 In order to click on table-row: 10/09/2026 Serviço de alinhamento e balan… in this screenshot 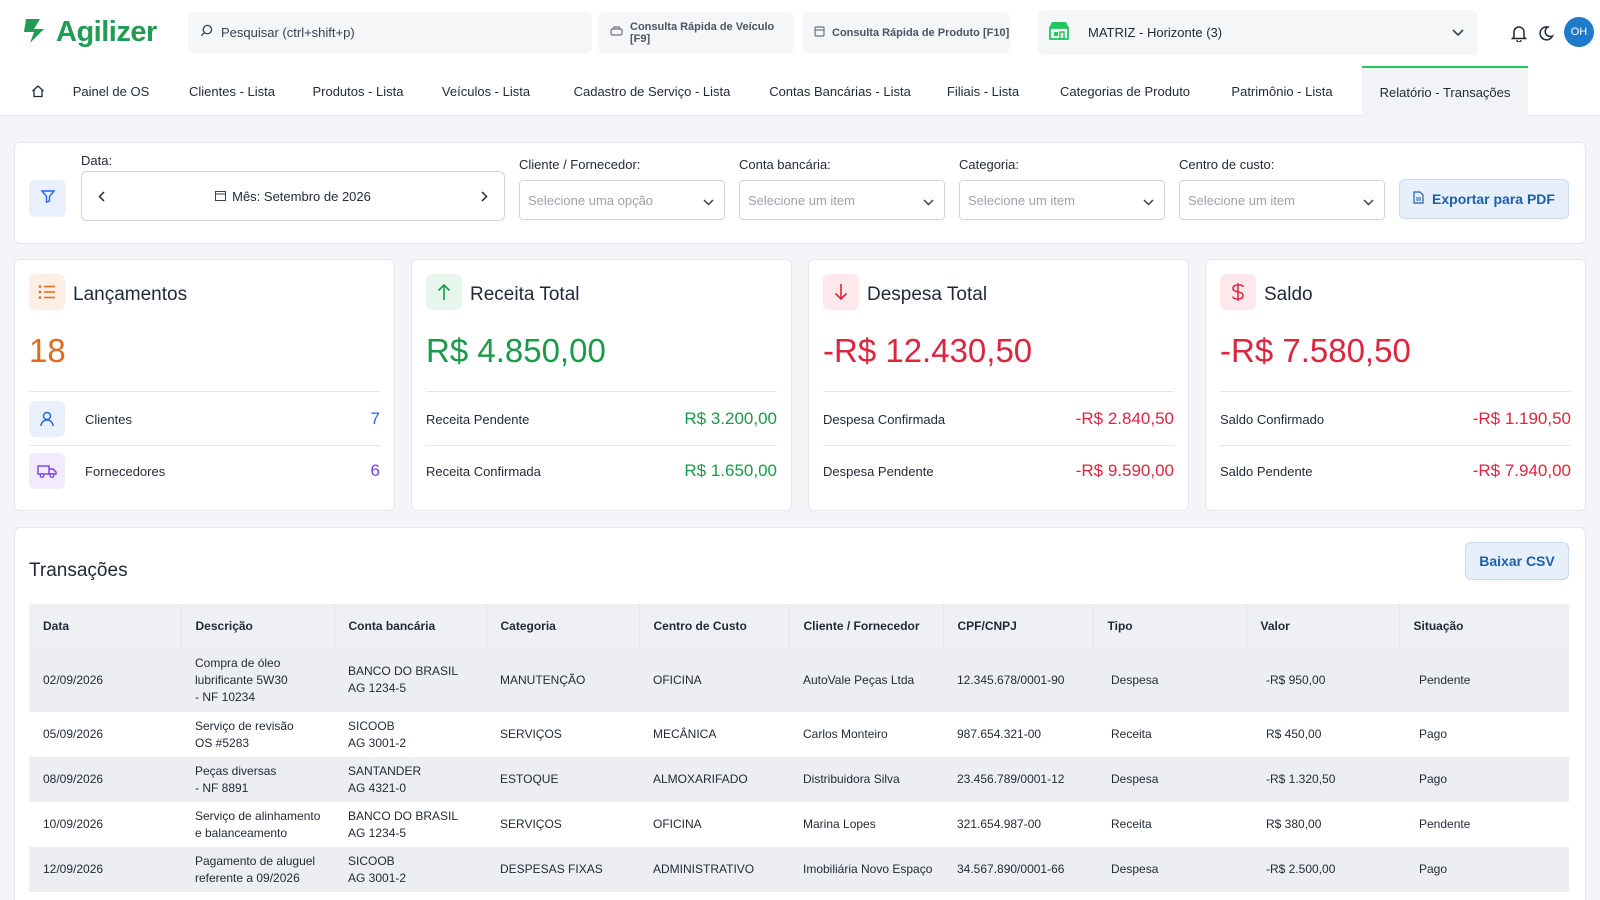, I will do `click(799, 824)`.